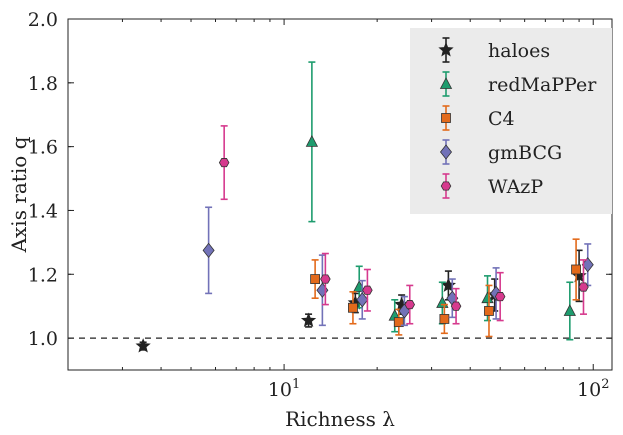 This screenshot has height=435, width=623. What do you see at coordinates (515, 187) in the screenshot?
I see `legend-label: WAzP` at bounding box center [515, 187].